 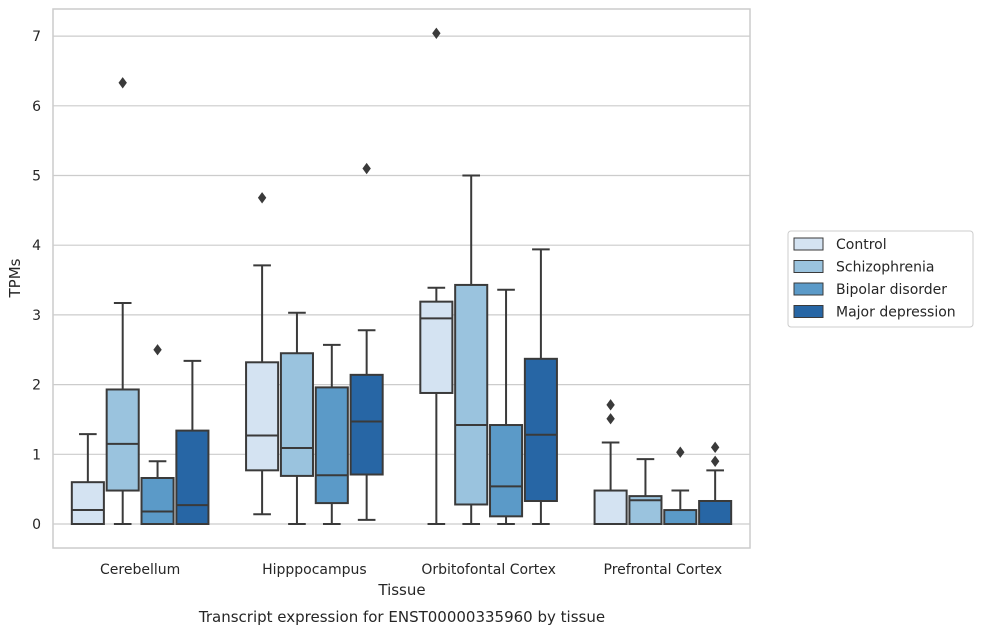 I want to click on legend-frame, so click(x=880, y=279).